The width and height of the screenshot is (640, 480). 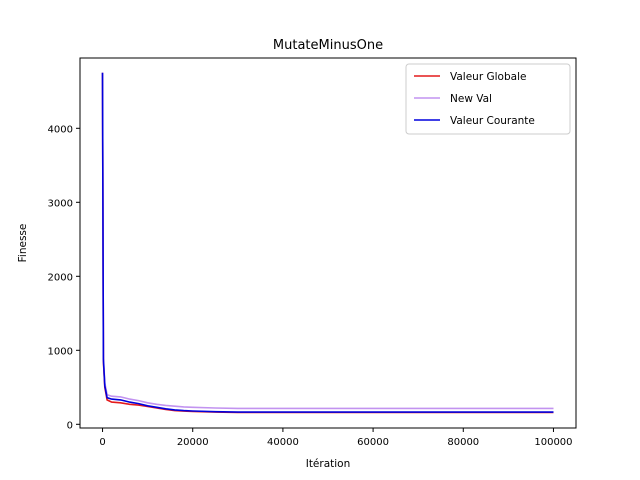 I want to click on y-tick-label-1: 1000, so click(x=60, y=351).